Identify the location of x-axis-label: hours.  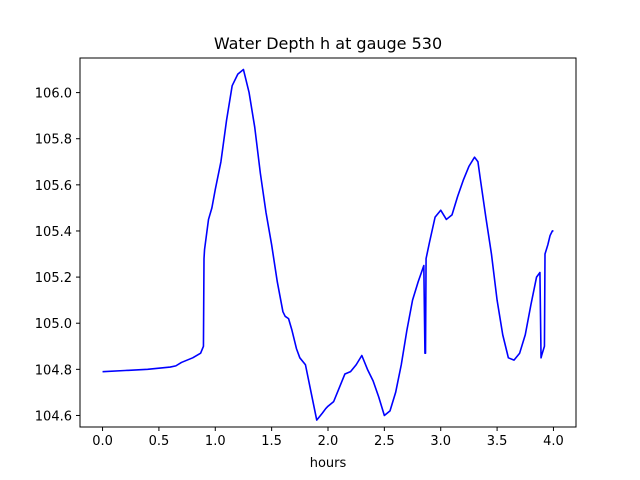
(328, 463).